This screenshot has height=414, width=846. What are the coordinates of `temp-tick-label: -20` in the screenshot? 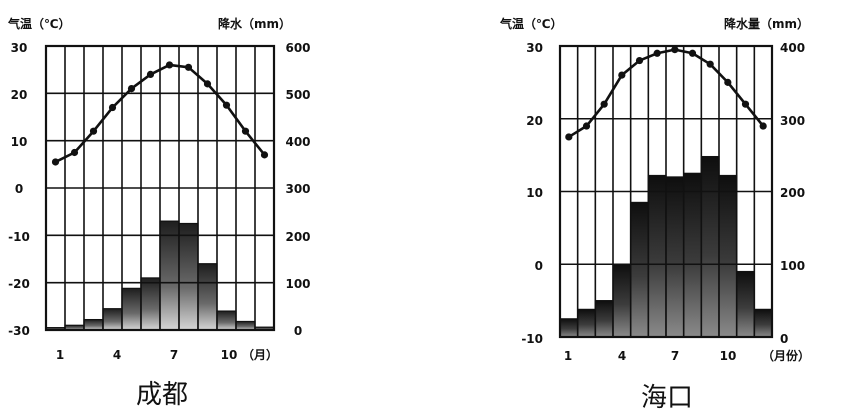 It's located at (19, 284).